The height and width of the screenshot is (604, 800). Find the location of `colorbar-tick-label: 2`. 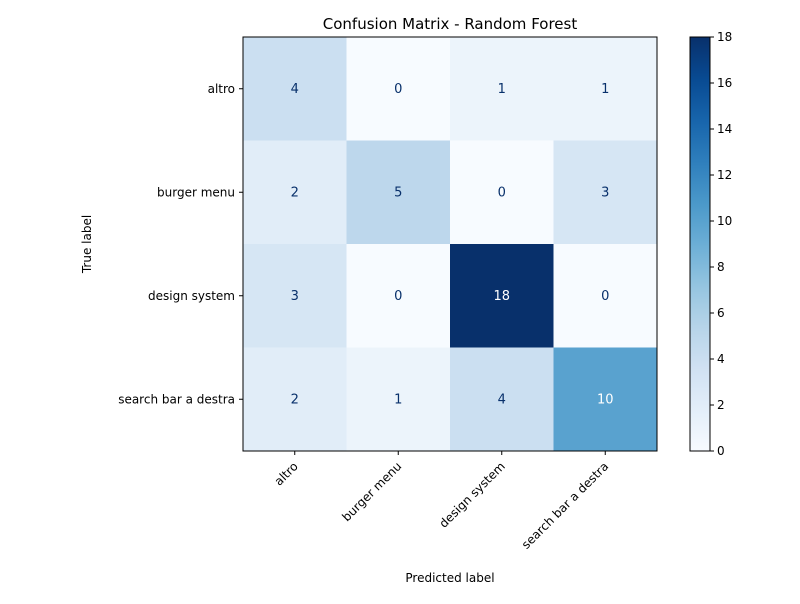

colorbar-tick-label: 2 is located at coordinates (721, 405).